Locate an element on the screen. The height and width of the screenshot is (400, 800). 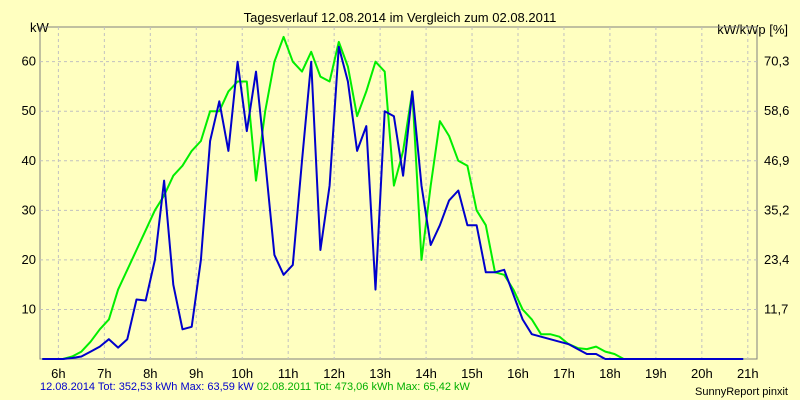
y-tick-left: 30 is located at coordinates (29, 209).